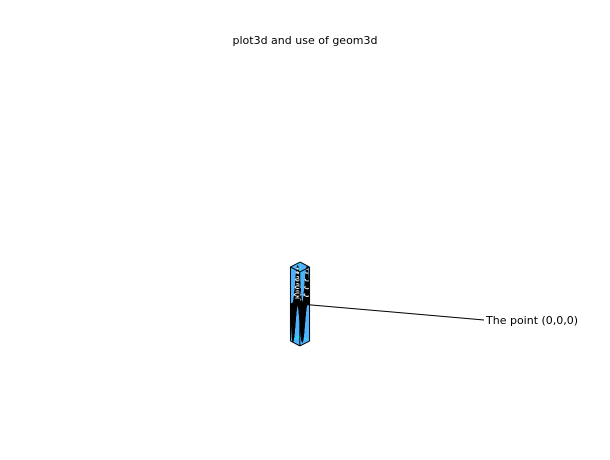 The width and height of the screenshot is (610, 460). I want to click on annotation-leader-line, so click(392, 312).